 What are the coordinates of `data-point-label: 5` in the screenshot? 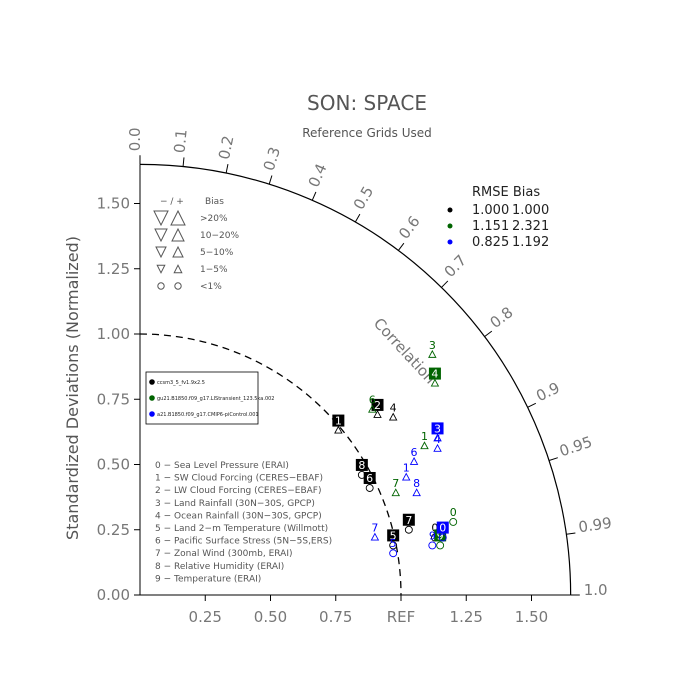 It's located at (393, 543).